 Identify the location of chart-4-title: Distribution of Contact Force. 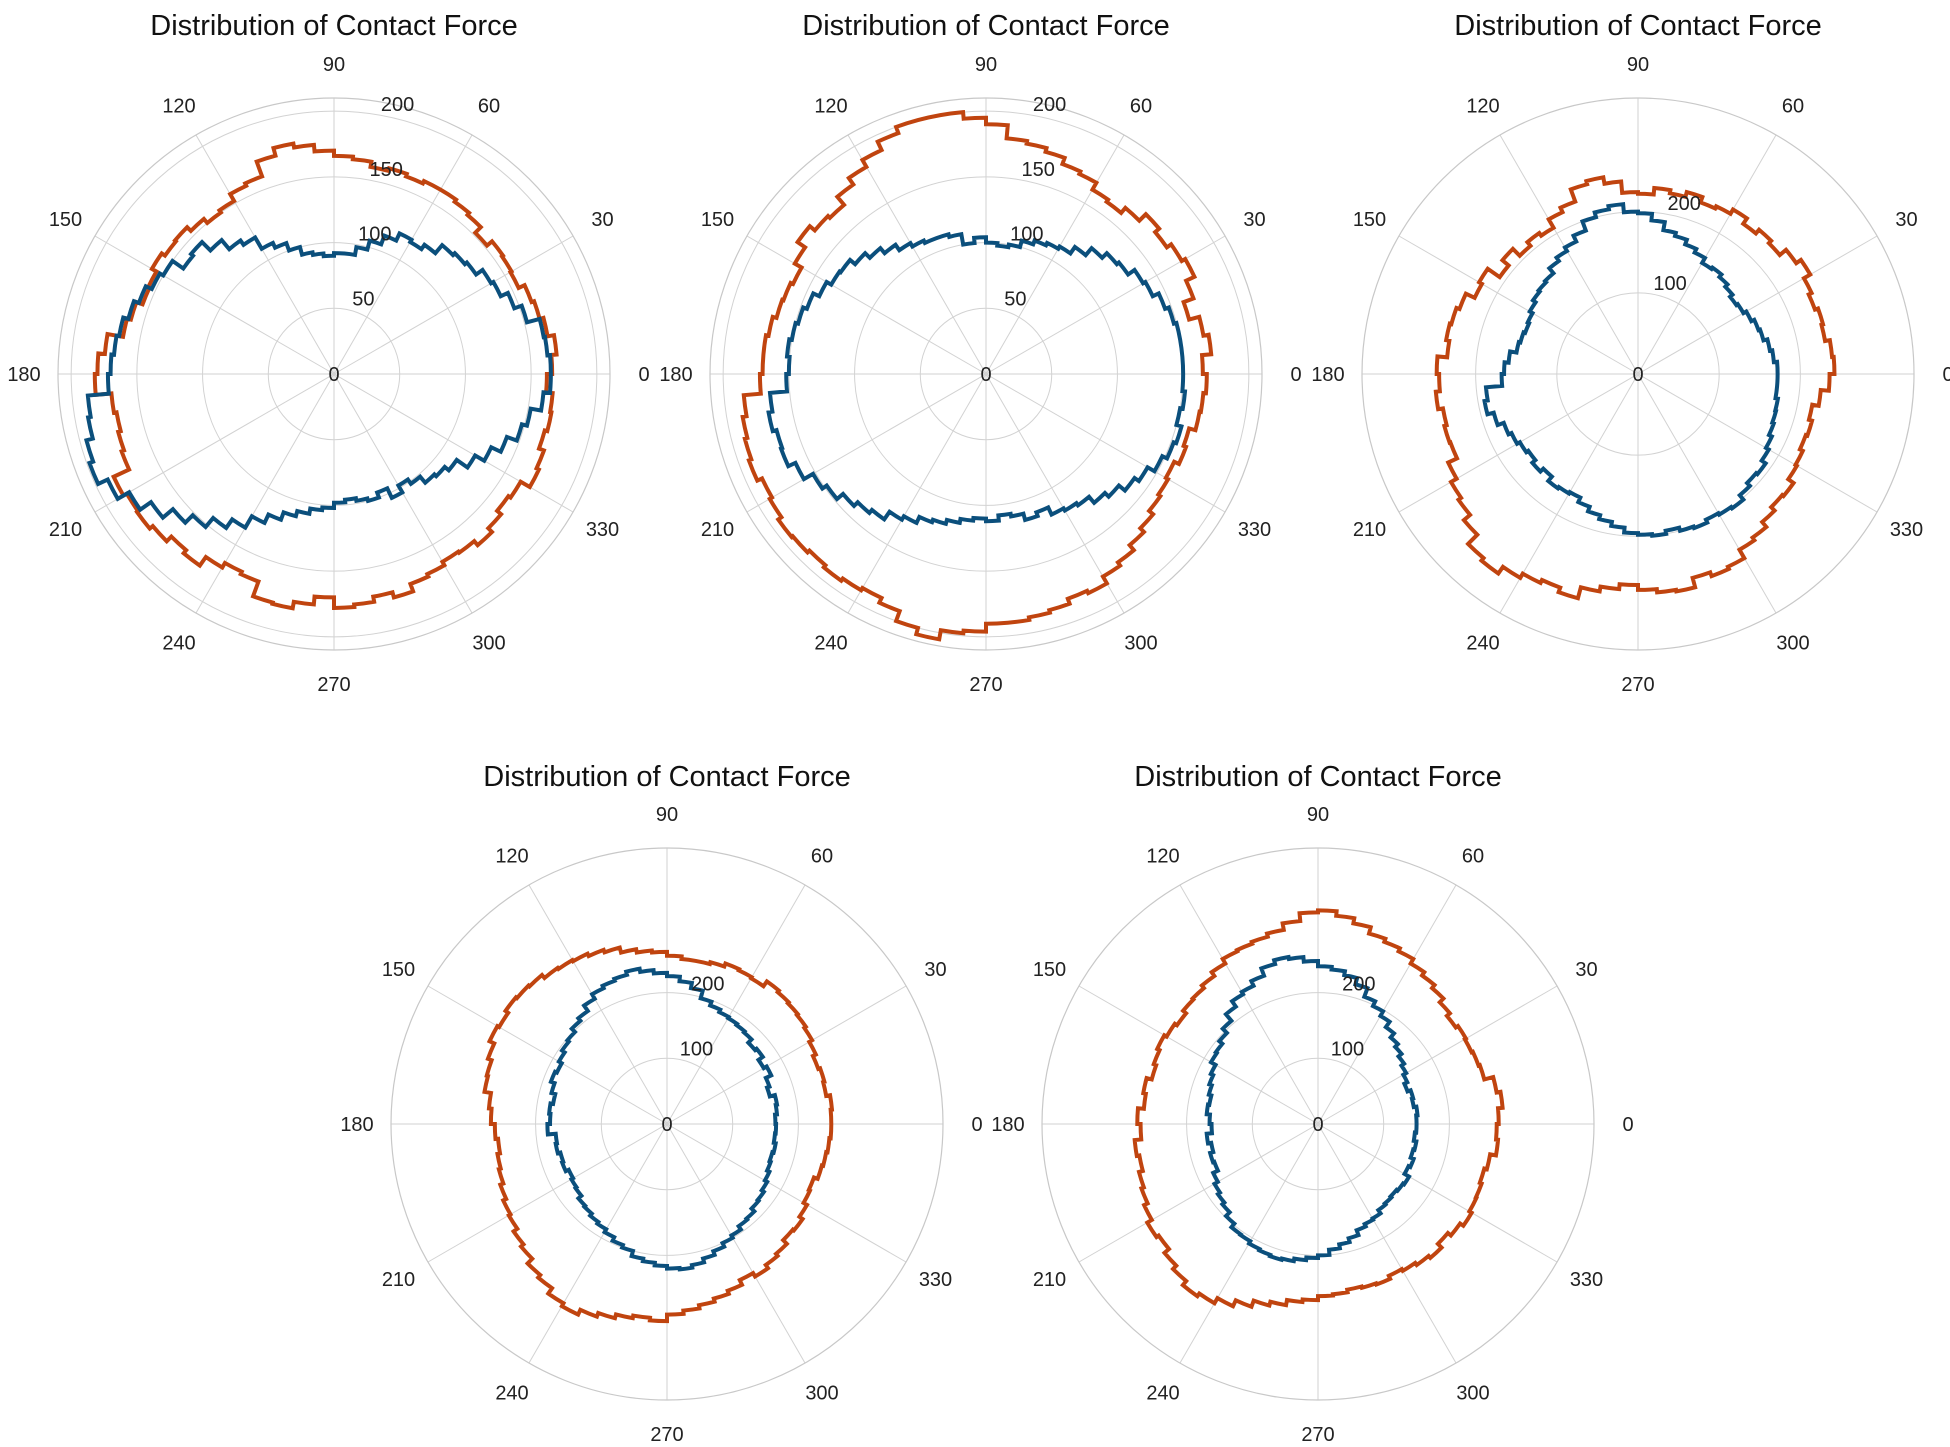
(666, 777).